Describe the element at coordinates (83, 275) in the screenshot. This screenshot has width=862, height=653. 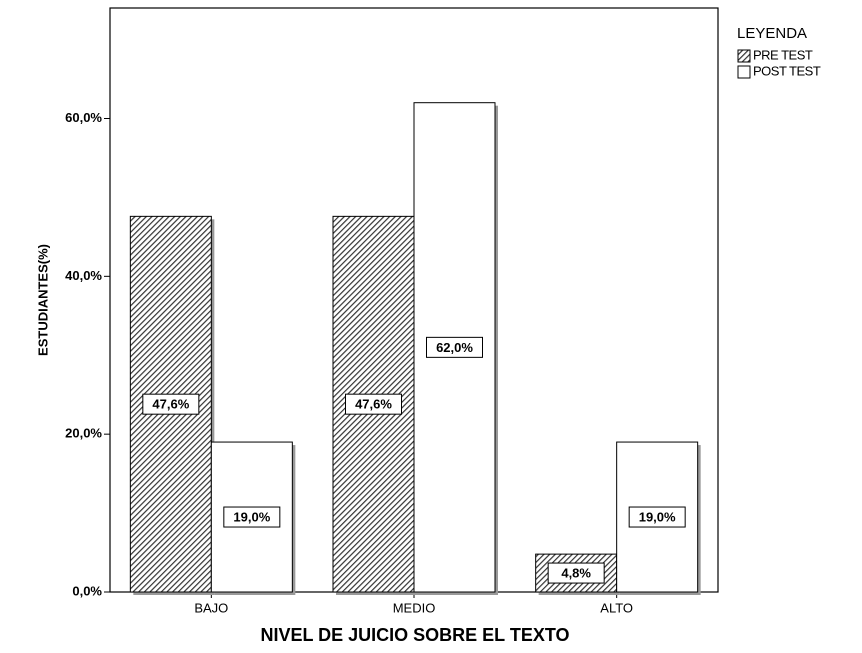
I see `y-tick-label: 40,0%` at that location.